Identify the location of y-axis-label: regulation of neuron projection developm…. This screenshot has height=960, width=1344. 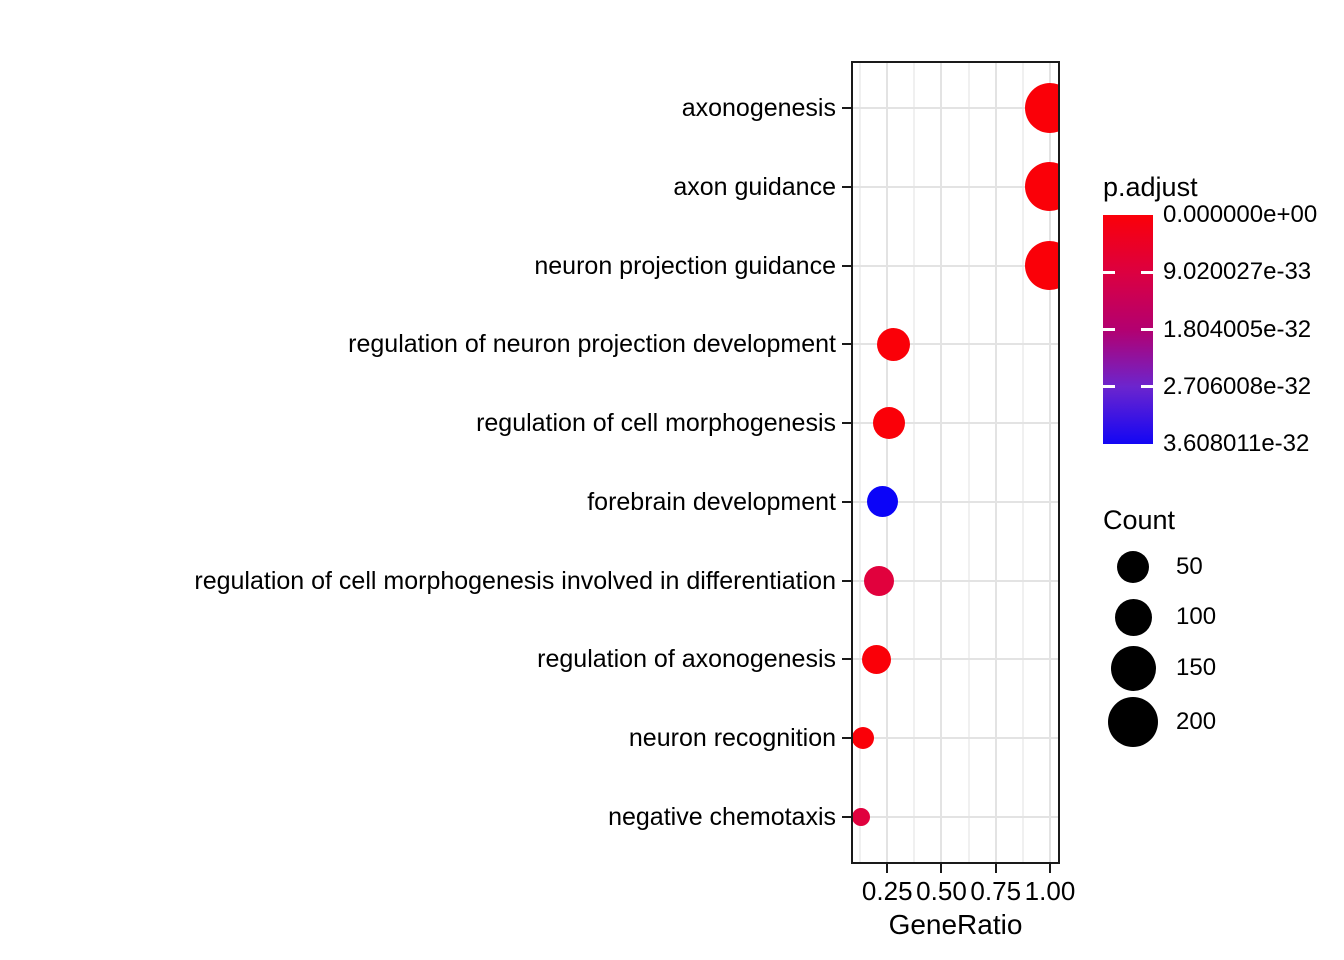
(592, 344).